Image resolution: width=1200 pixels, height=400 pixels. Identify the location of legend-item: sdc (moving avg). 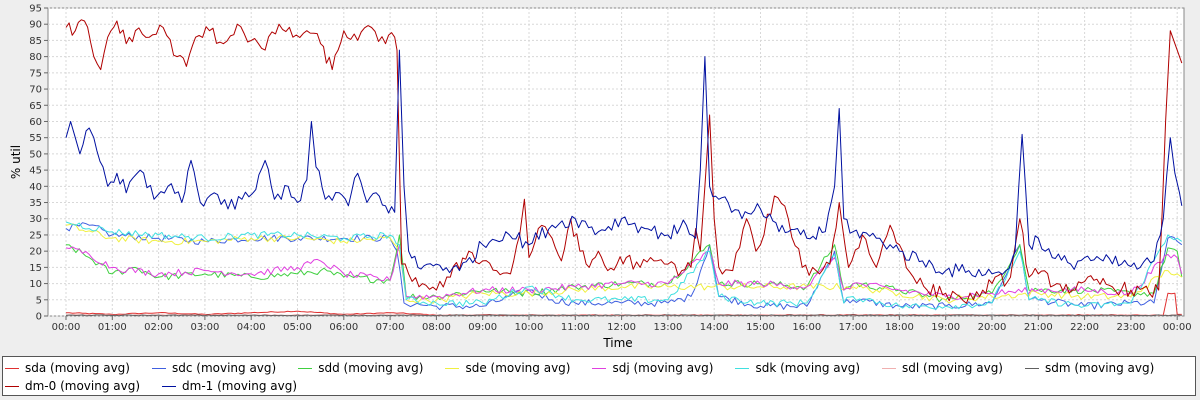
(214, 368).